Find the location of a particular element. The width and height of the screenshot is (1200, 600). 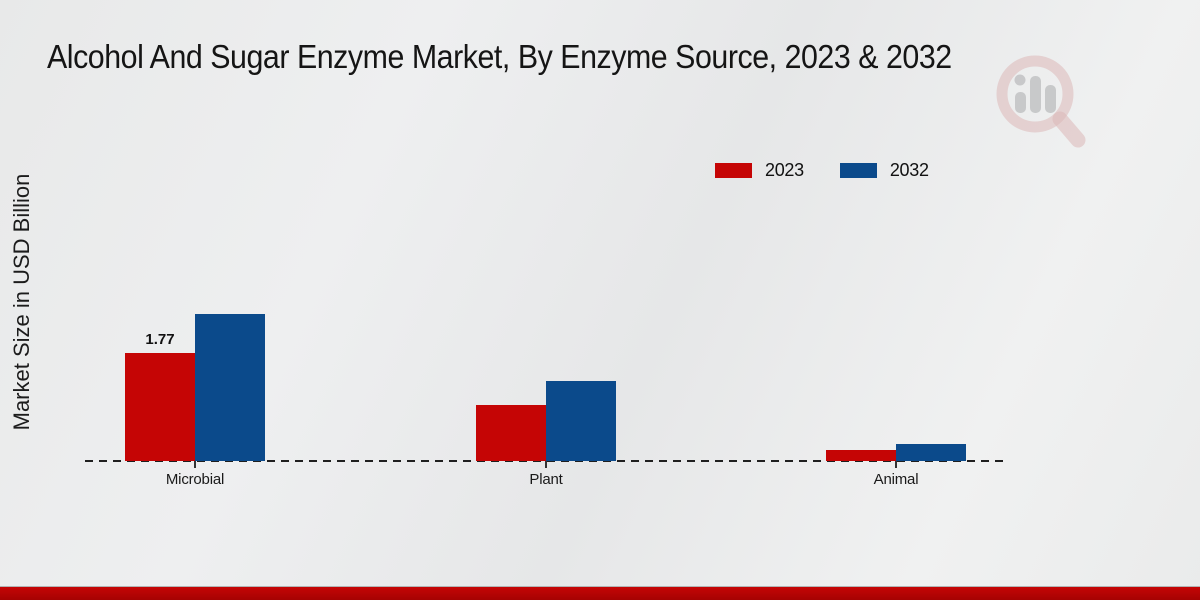

x-tick-animal is located at coordinates (896, 464).